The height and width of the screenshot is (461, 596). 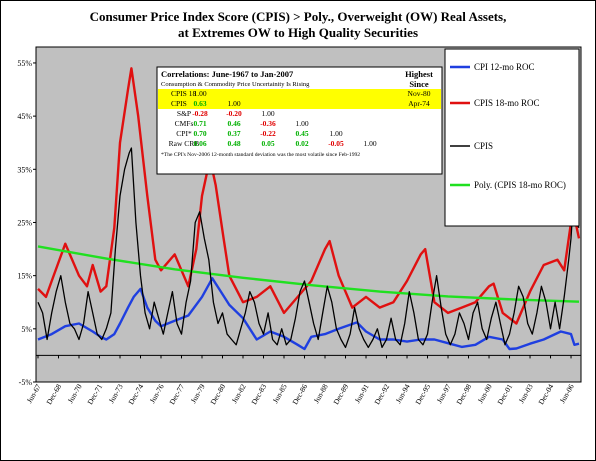 What do you see at coordinates (258, 394) in the screenshot?
I see `x-tick-label: Dec-83` at bounding box center [258, 394].